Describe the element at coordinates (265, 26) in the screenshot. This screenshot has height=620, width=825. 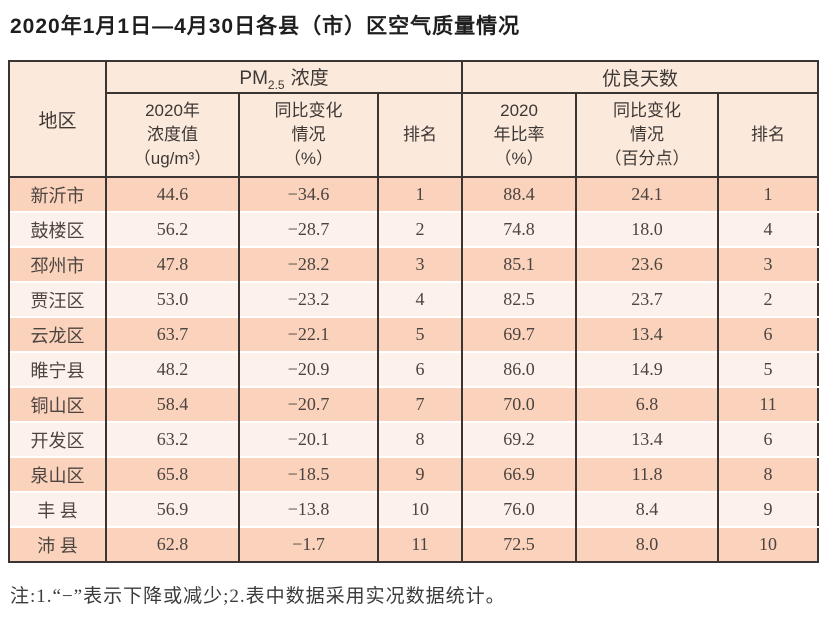
I see `page-title: 2020年1月1日—4月30日各县（市）区空气质量情况` at that location.